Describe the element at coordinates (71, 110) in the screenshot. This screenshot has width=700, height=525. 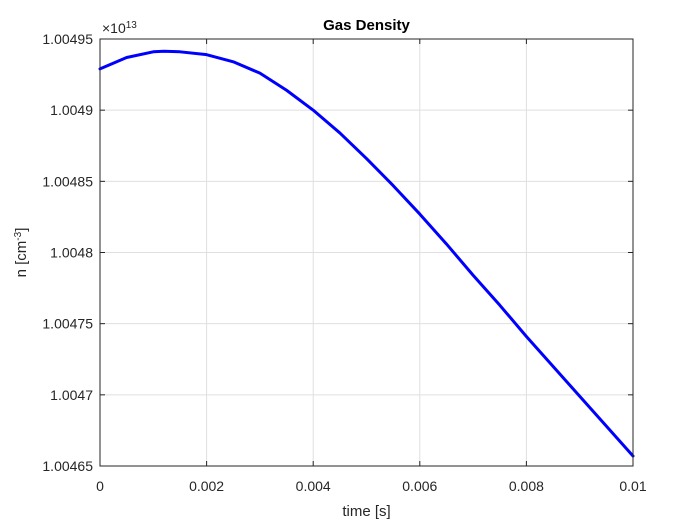
I see `y-tick-label: 1.0049` at that location.